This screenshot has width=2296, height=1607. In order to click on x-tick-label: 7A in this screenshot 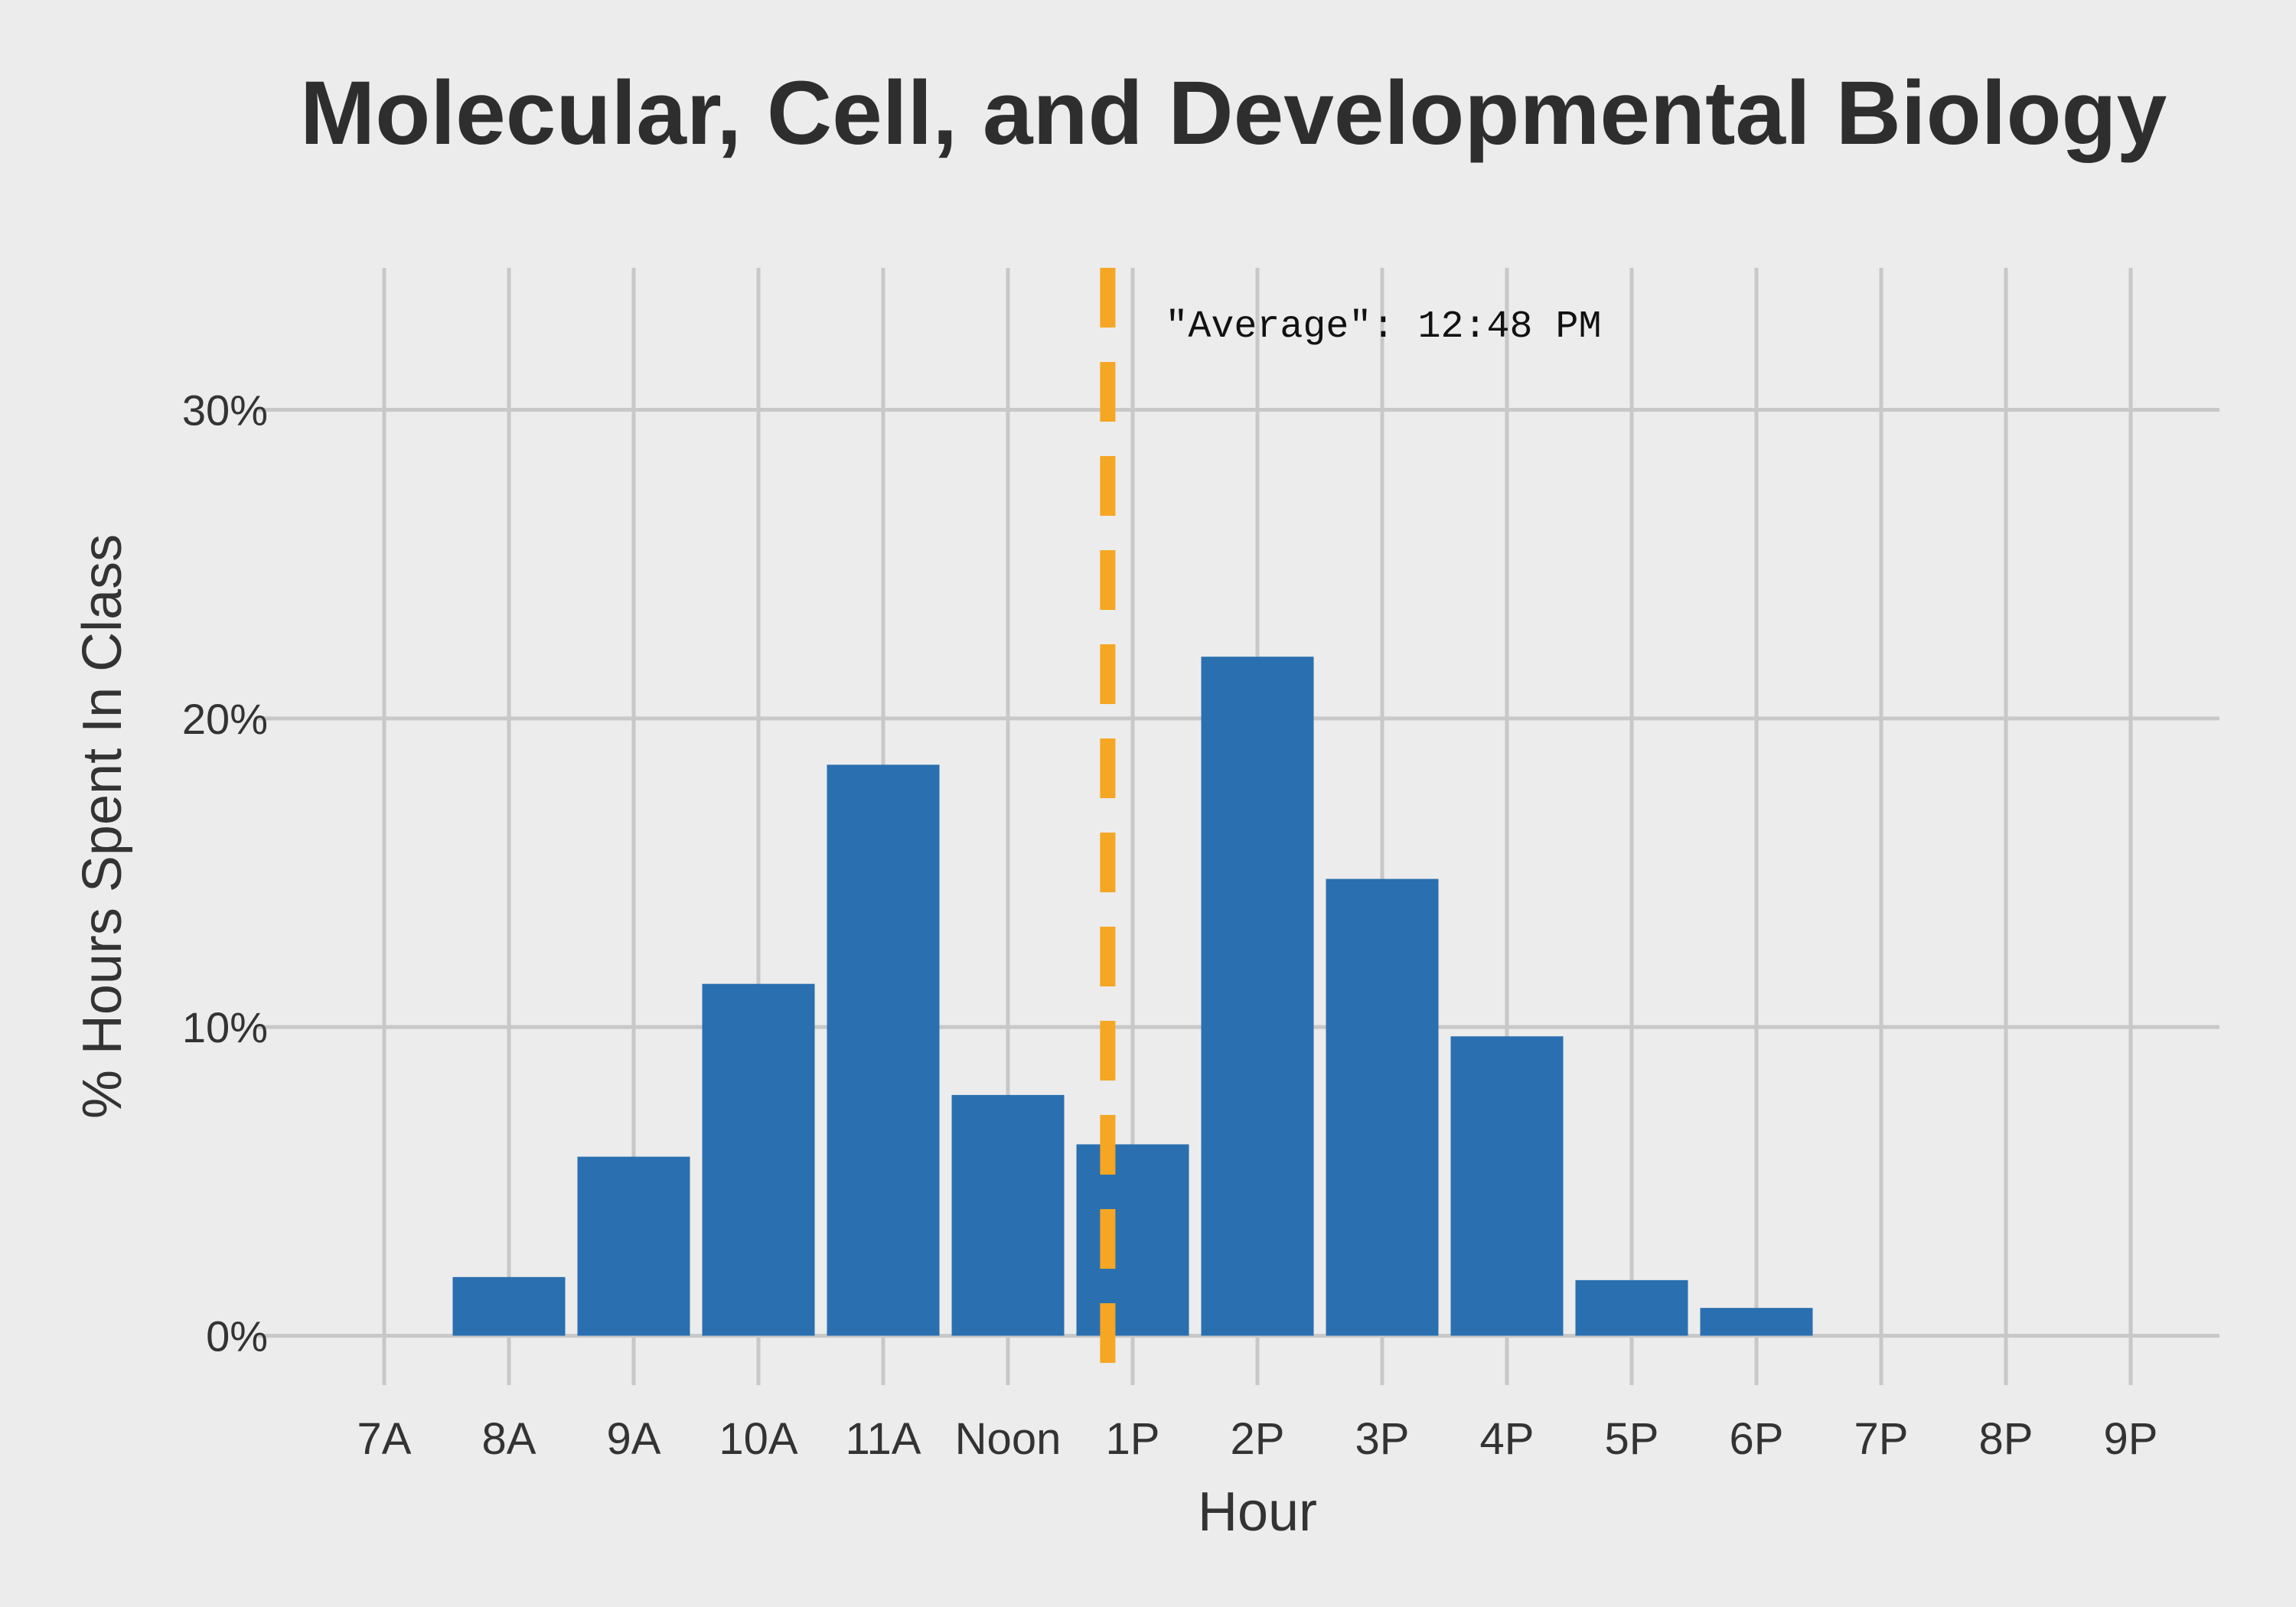, I will do `click(384, 1439)`.